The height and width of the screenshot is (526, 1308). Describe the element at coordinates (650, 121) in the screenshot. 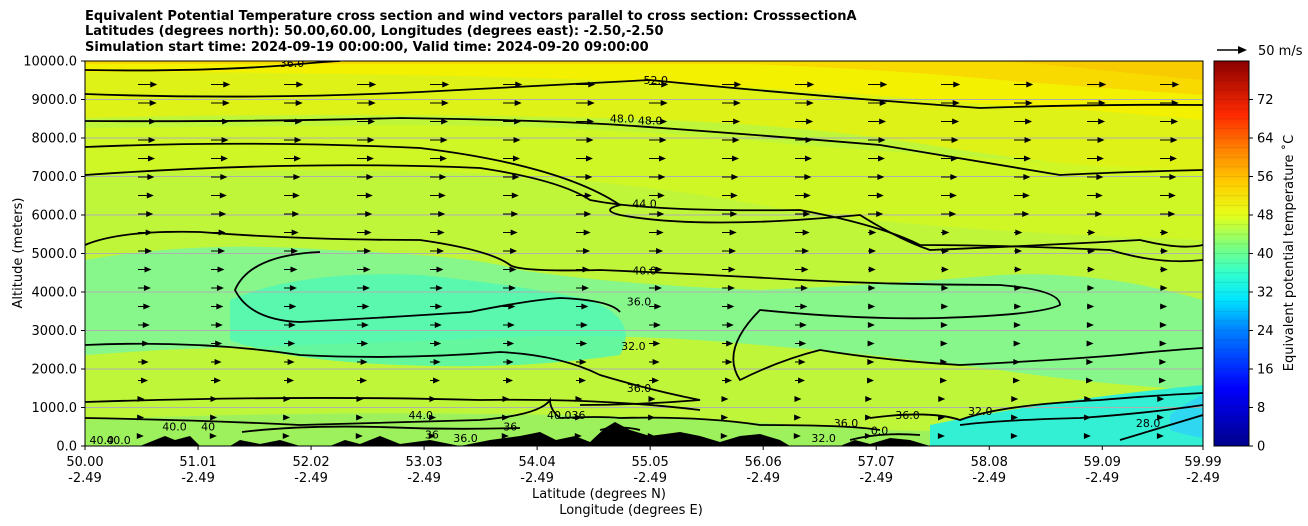

I see `contour-label: 48.0` at that location.